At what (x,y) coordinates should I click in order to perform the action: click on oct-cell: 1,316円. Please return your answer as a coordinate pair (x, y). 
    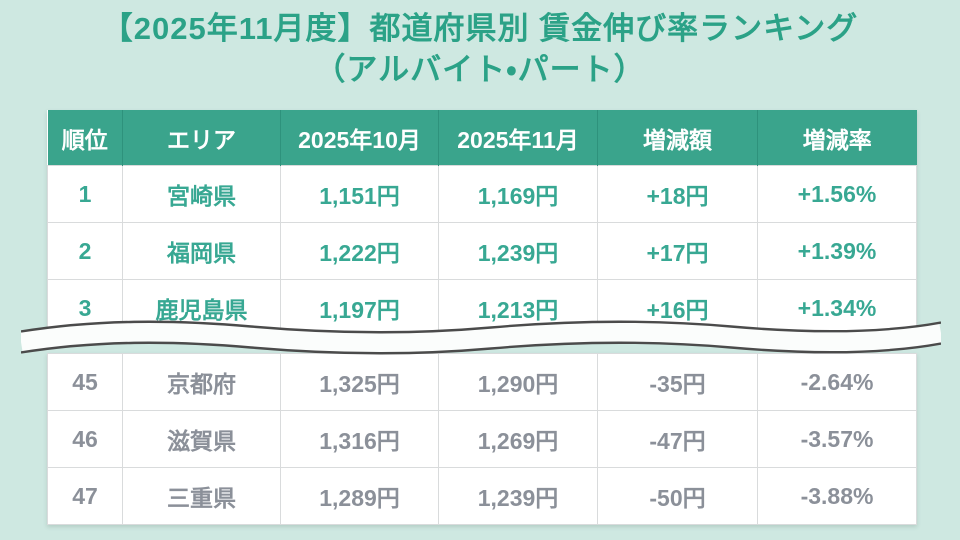
    Looking at the image, I should click on (359, 439).